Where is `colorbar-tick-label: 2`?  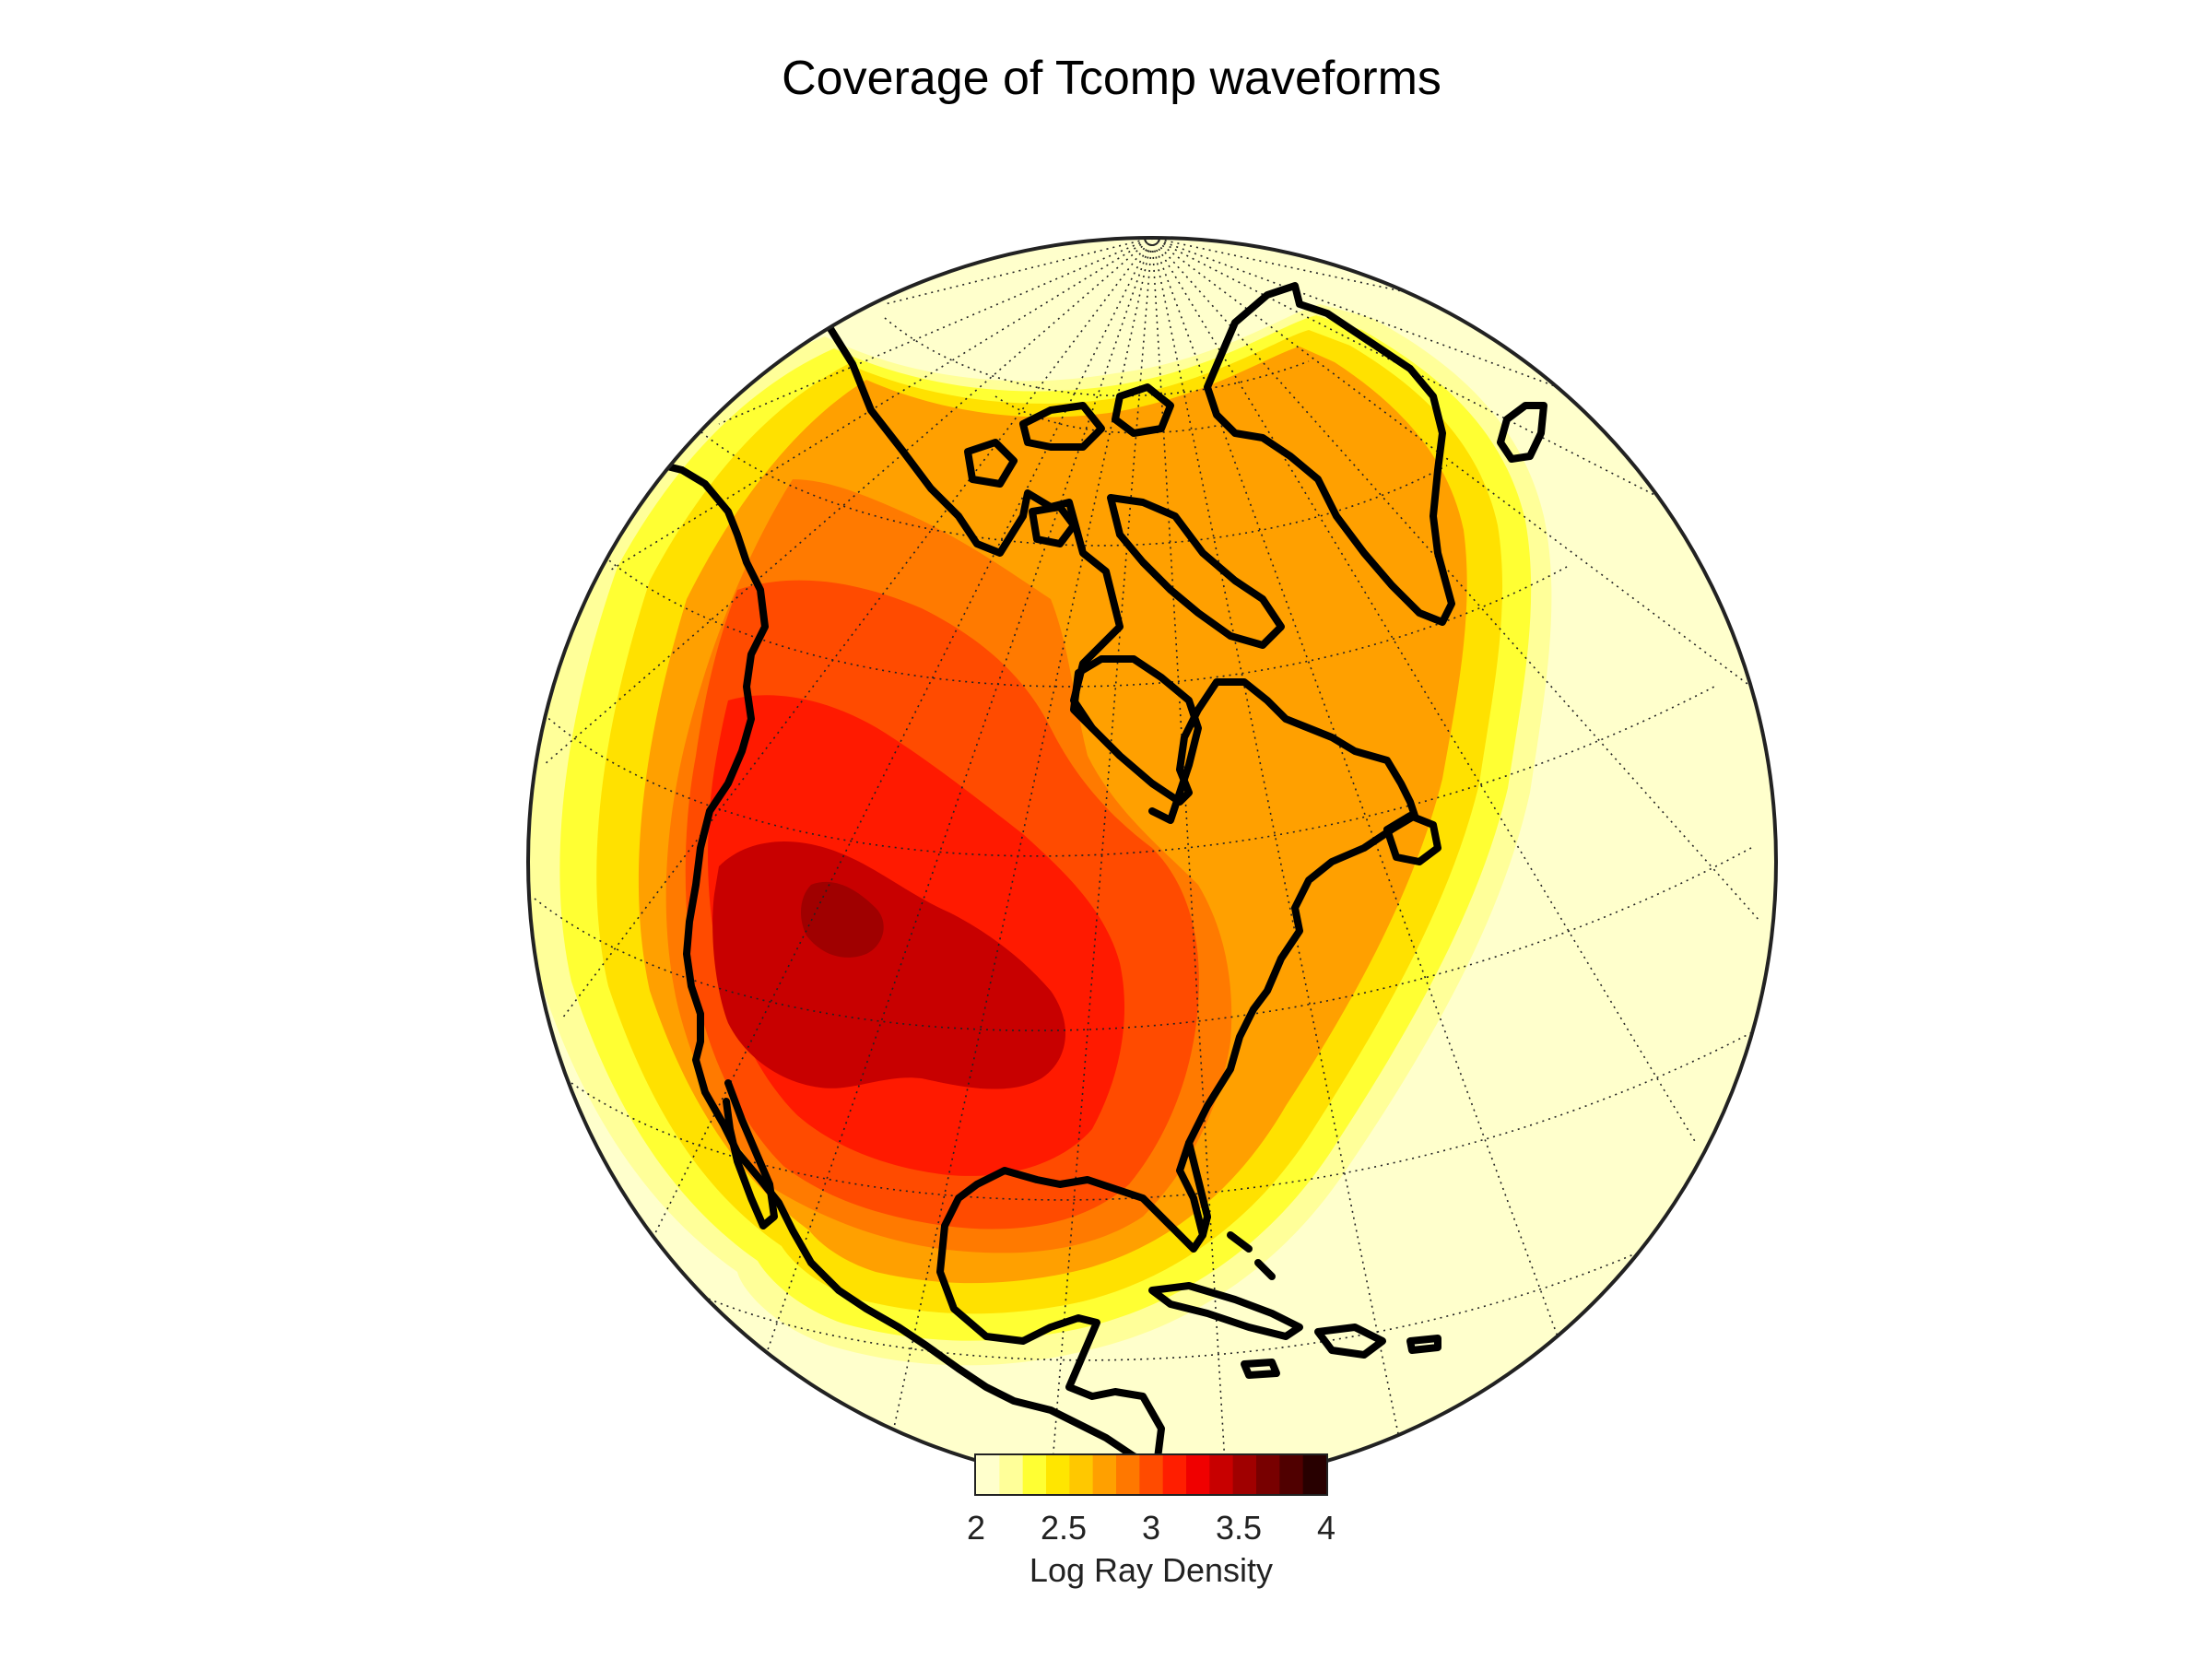
colorbar-tick-label: 2 is located at coordinates (976, 1528).